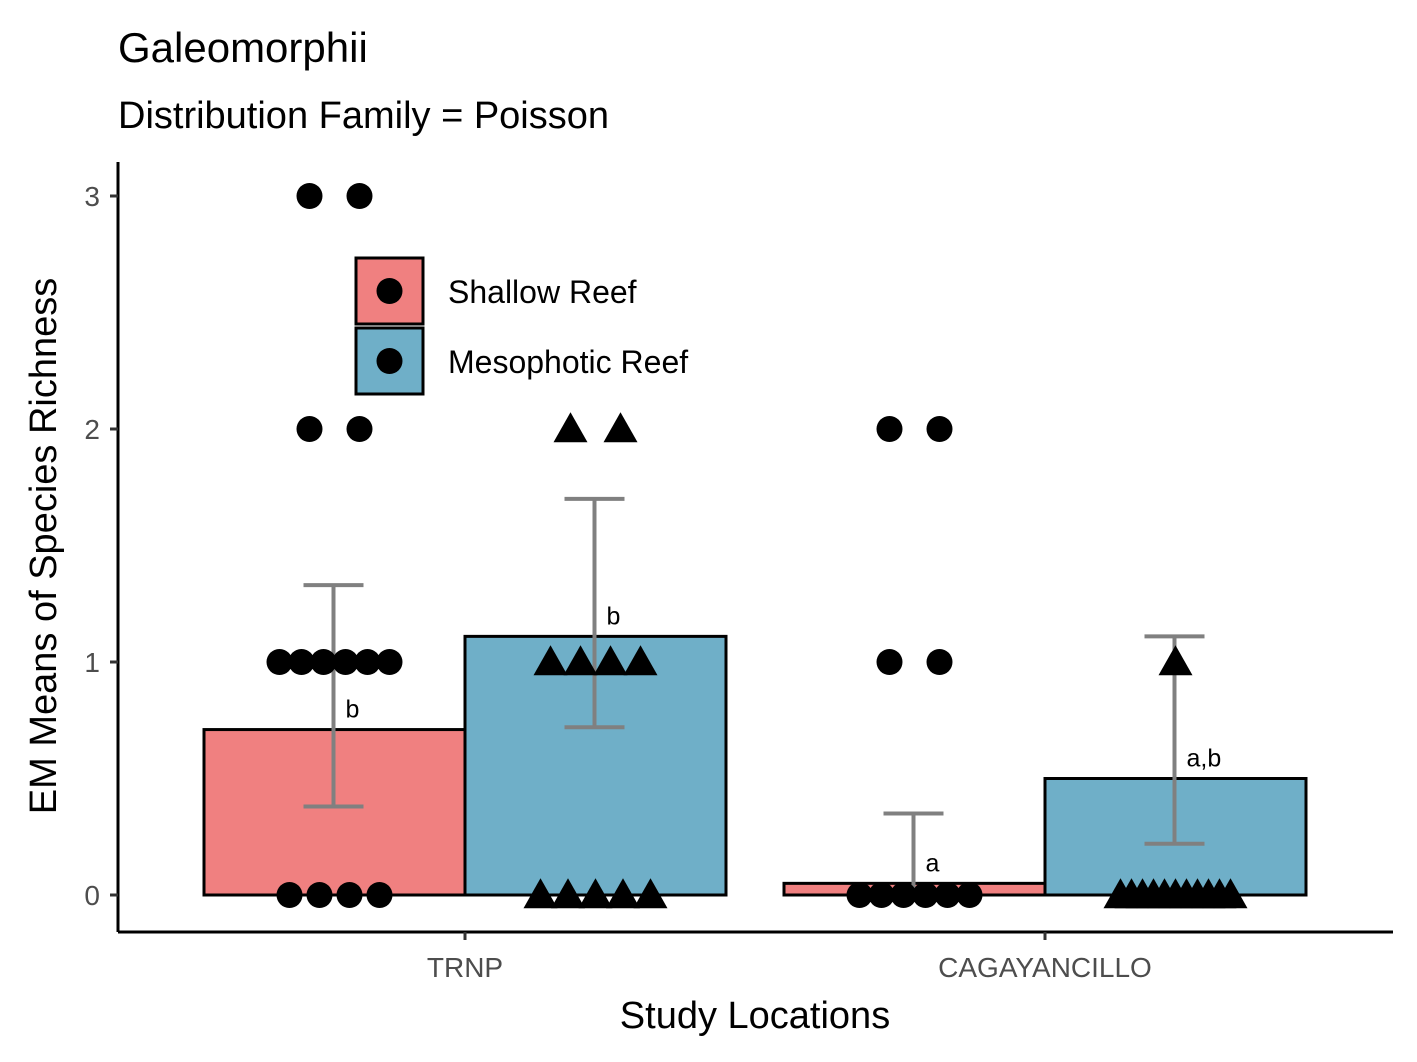  What do you see at coordinates (568, 362) in the screenshot?
I see `legend-label: Mesophotic Reef` at bounding box center [568, 362].